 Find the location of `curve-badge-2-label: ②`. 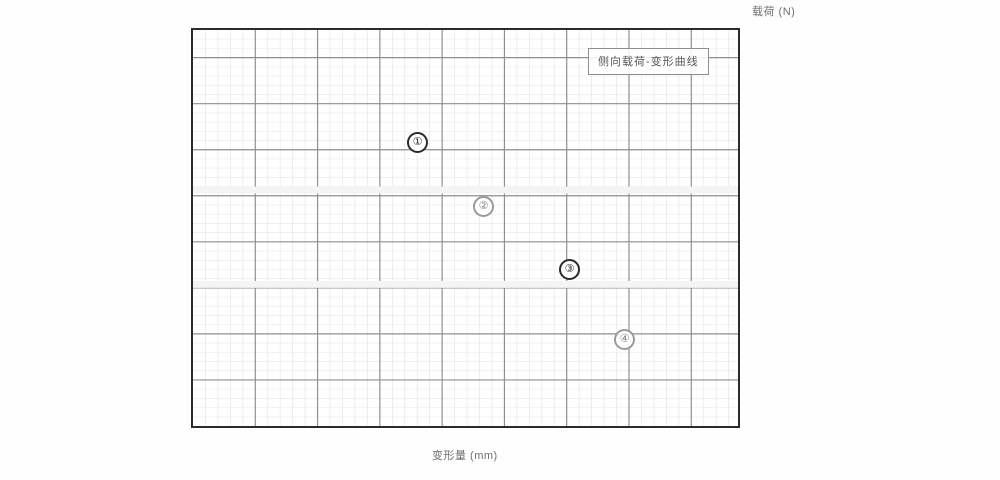

curve-badge-2-label: ② is located at coordinates (483, 206).